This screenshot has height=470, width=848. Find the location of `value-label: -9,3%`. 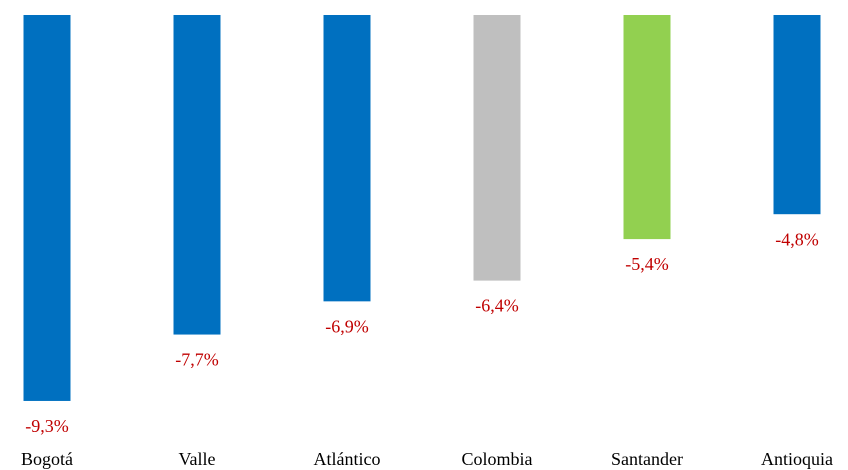

value-label: -9,3% is located at coordinates (47, 426).